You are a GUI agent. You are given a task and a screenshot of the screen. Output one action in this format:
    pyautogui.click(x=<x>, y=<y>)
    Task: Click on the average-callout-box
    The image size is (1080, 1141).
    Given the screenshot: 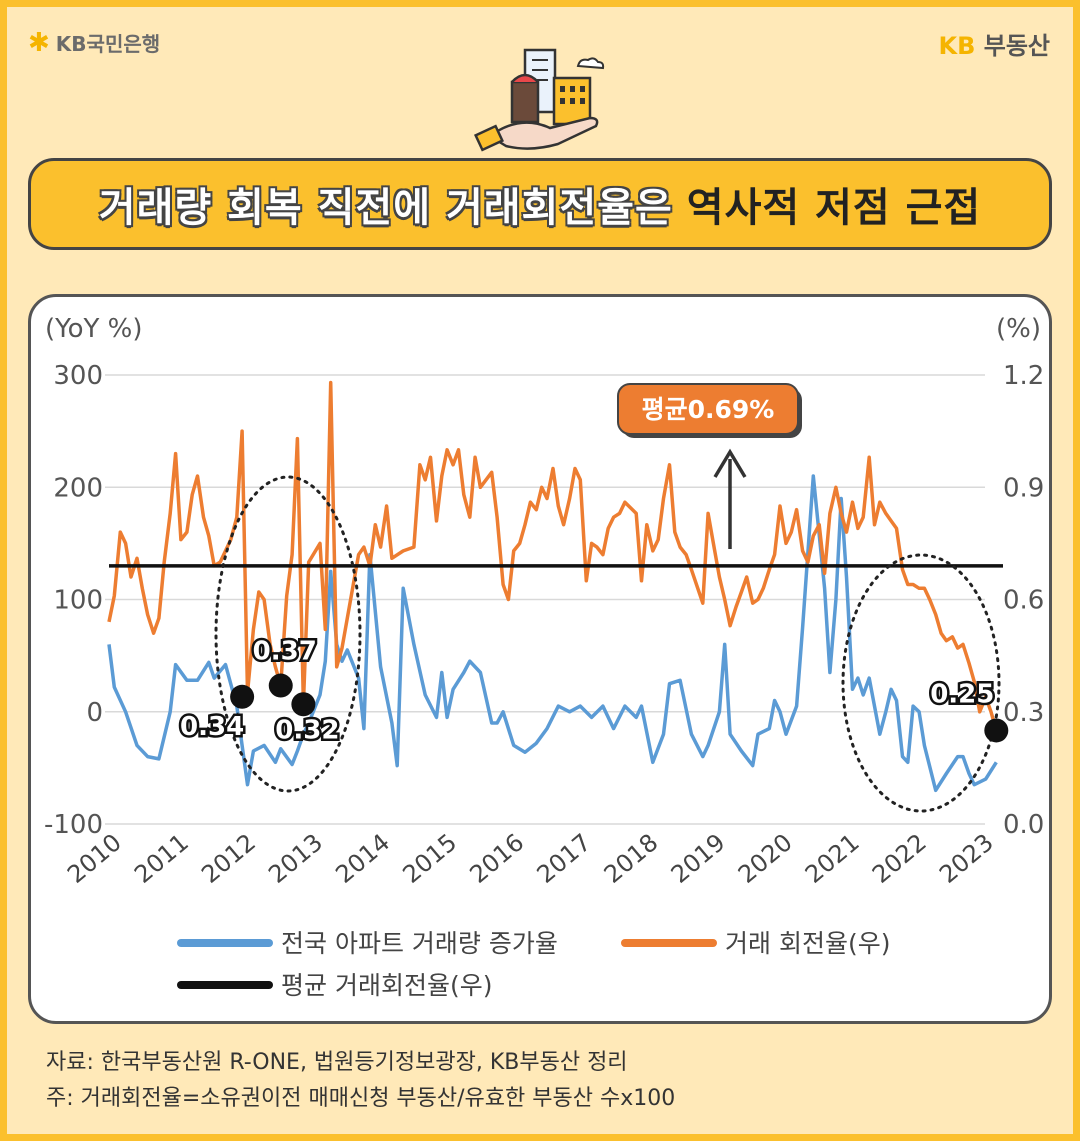 What is the action you would take?
    pyautogui.click(x=708, y=409)
    